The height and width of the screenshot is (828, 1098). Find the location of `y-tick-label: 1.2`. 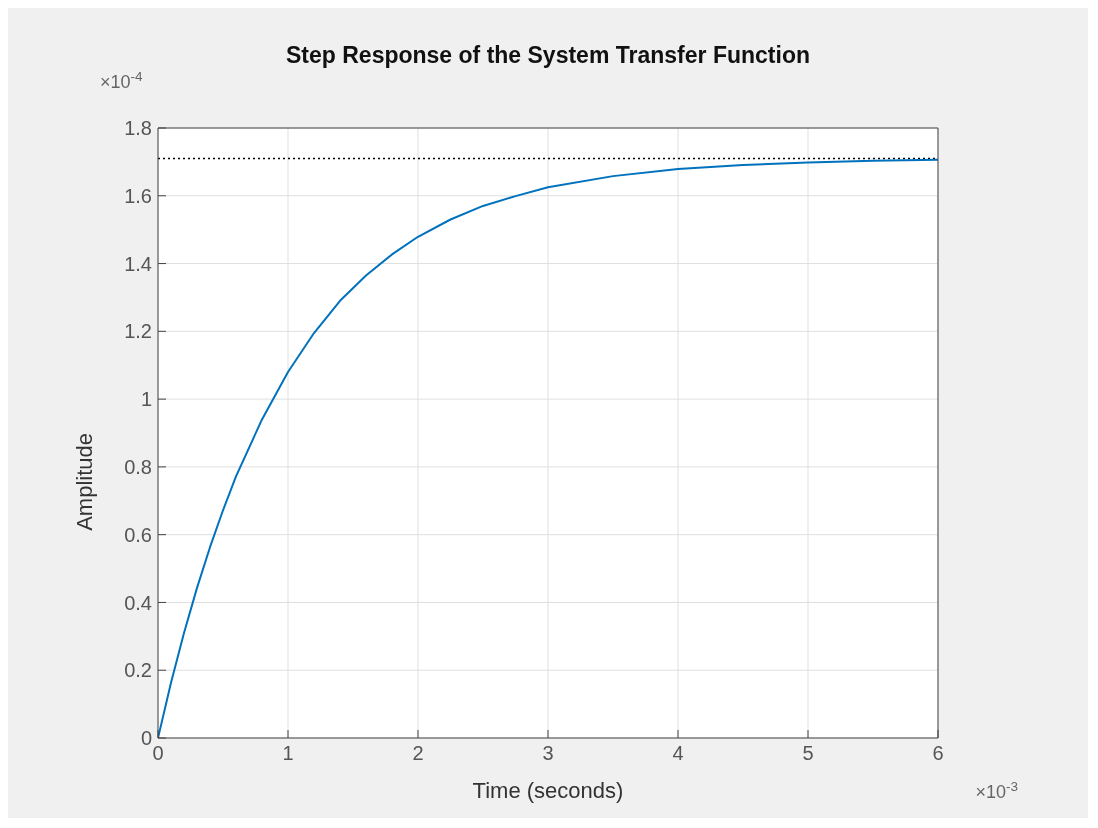

y-tick-label: 1.2 is located at coordinates (138, 331).